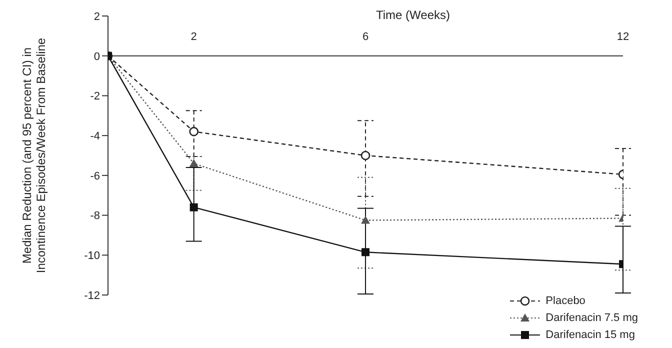  What do you see at coordinates (592, 318) in the screenshot?
I see `legend-label: Darifenacin 7.5 mg` at bounding box center [592, 318].